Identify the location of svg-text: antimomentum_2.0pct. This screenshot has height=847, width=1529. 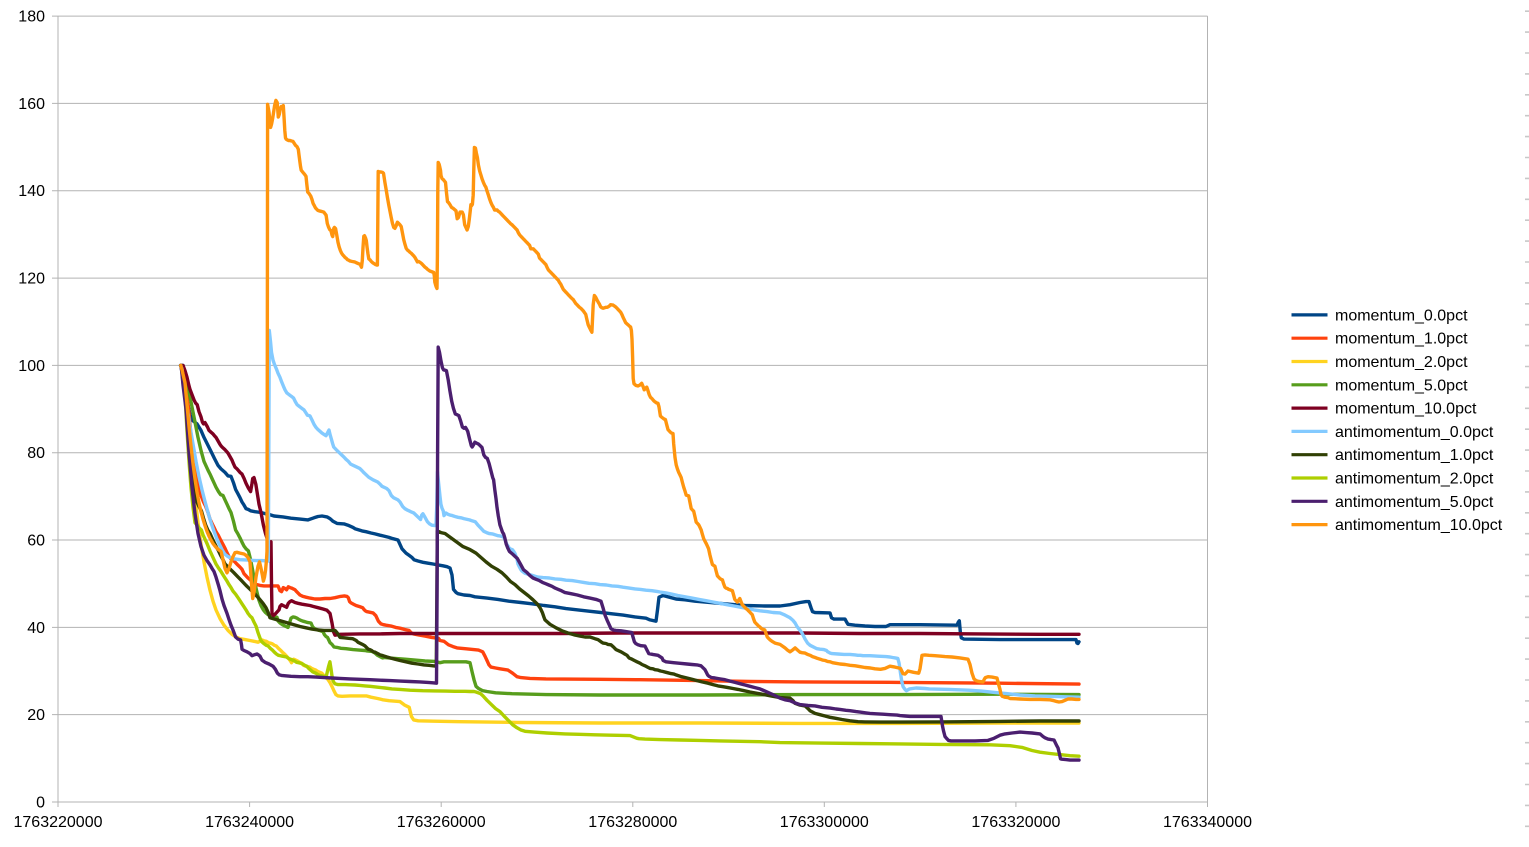
(1414, 479).